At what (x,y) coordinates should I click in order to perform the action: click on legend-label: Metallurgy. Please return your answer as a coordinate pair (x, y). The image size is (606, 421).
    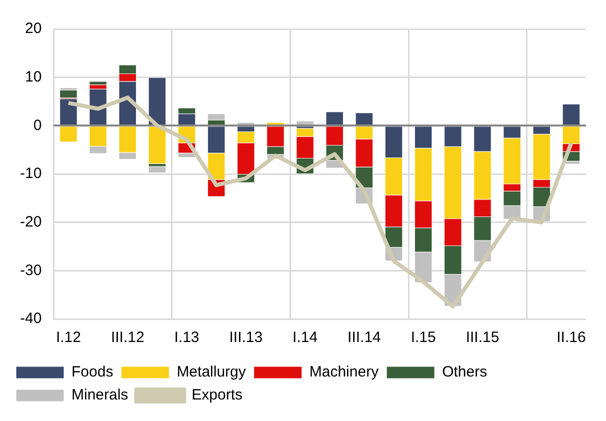
    Looking at the image, I should click on (211, 372).